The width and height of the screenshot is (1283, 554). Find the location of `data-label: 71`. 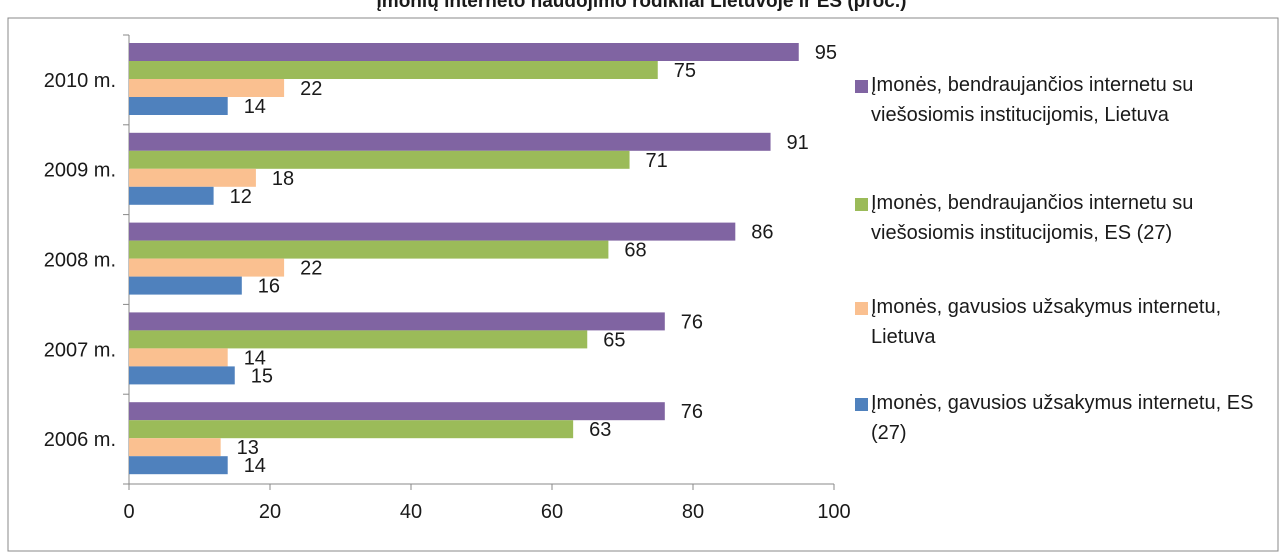

data-label: 71 is located at coordinates (657, 161).